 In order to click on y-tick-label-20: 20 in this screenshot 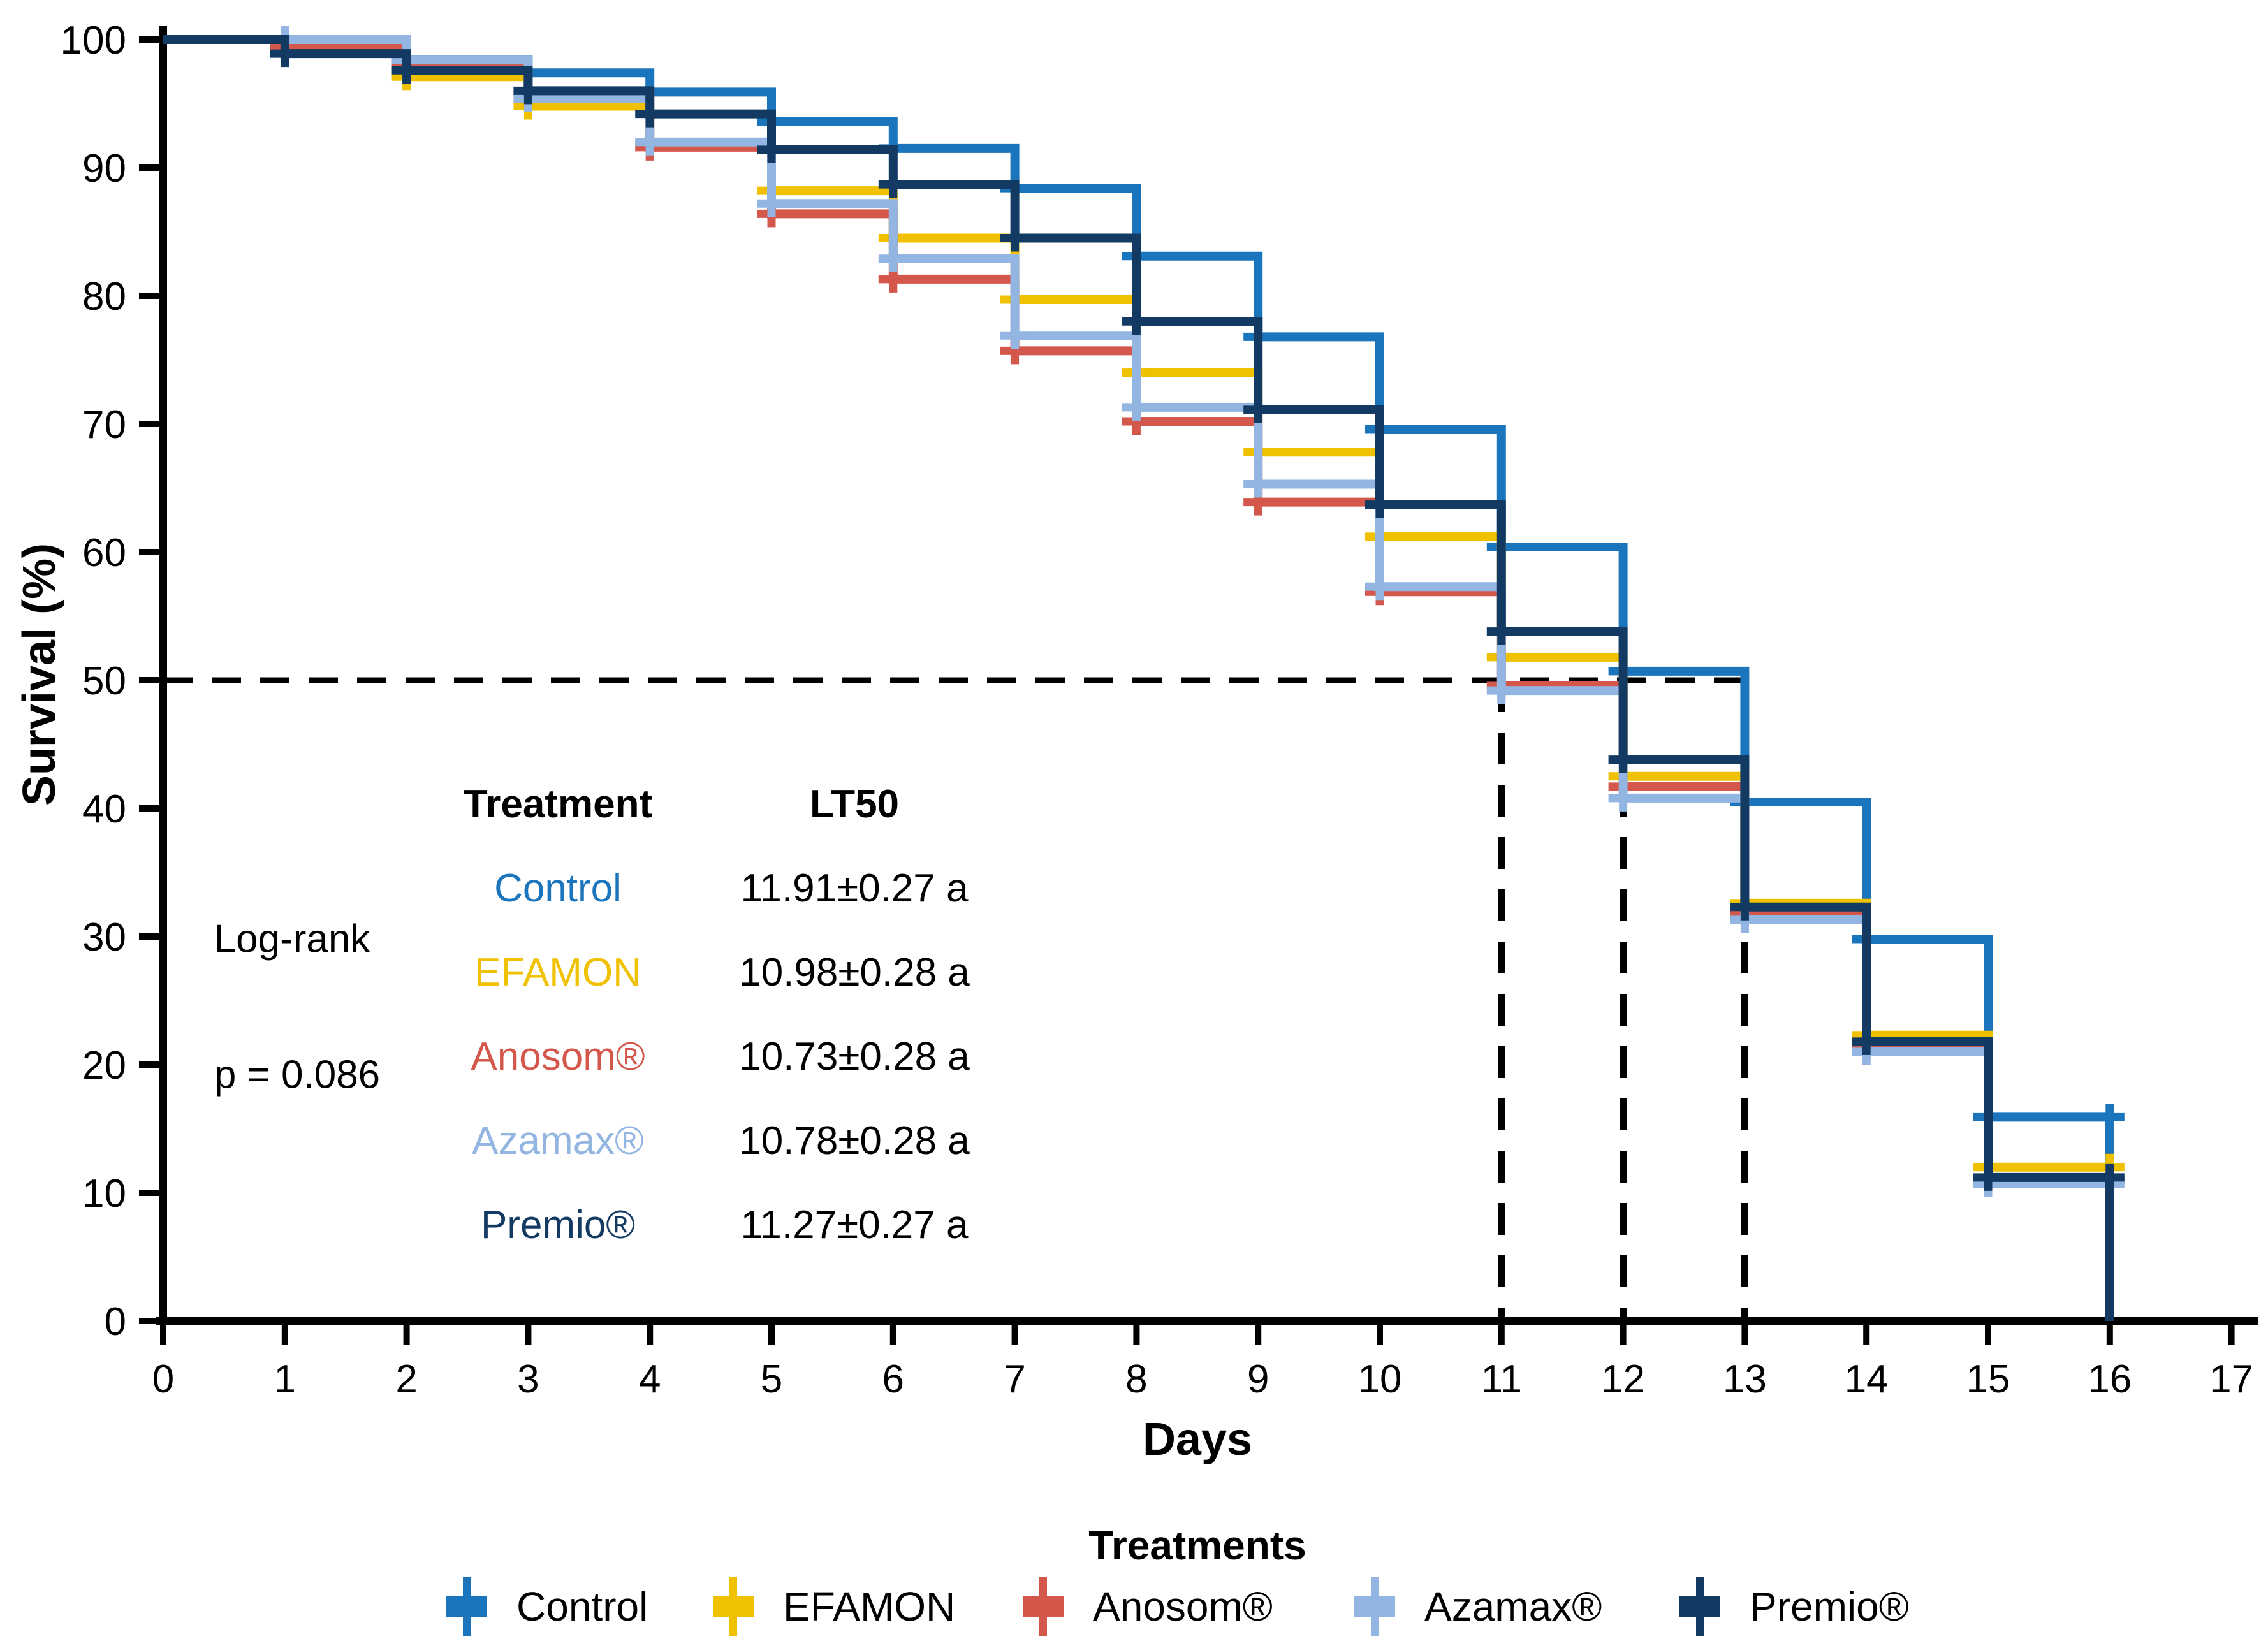, I will do `click(104, 1066)`.